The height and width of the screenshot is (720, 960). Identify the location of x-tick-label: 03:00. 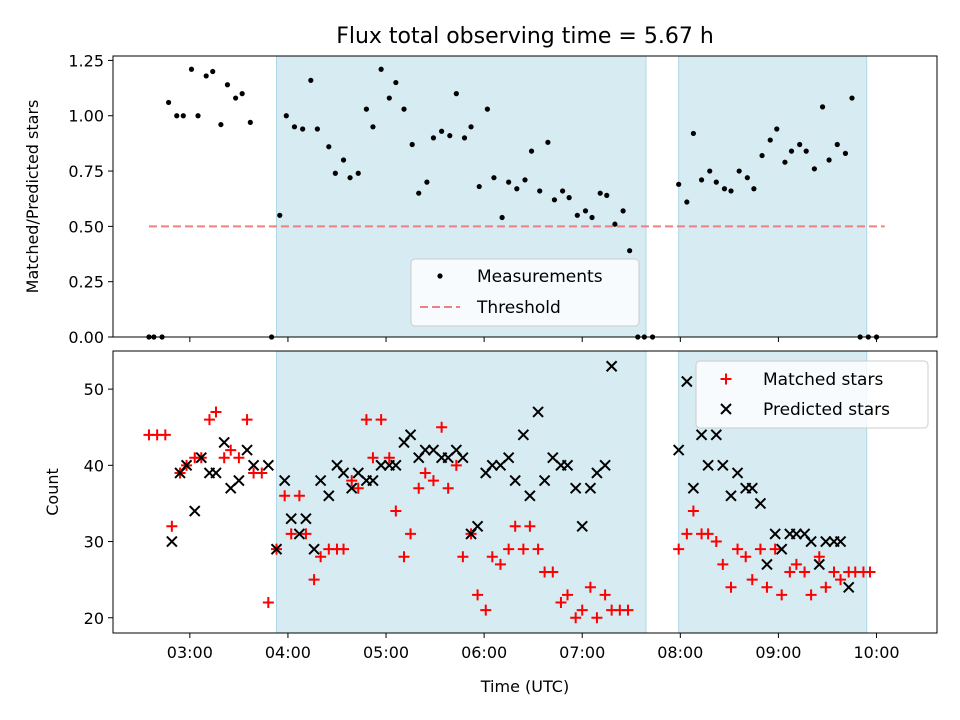
(190, 652).